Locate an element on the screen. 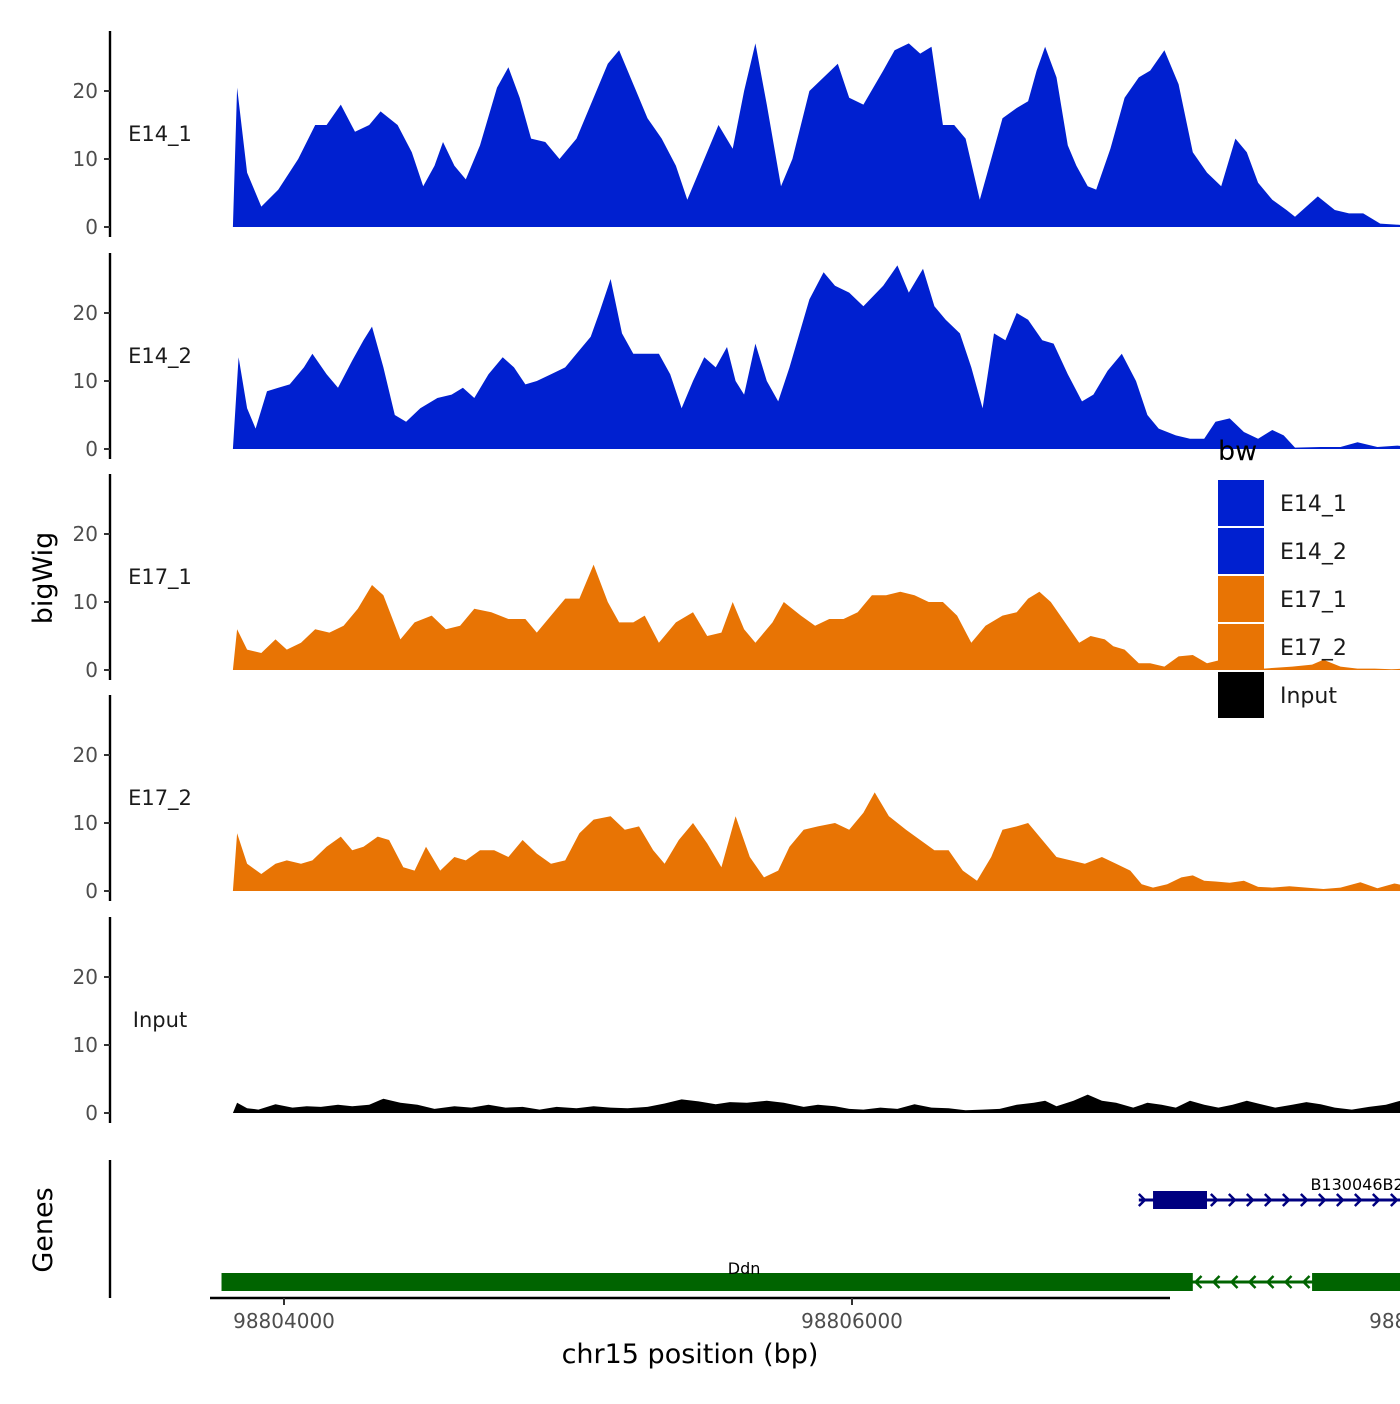  track-label-e17_2: E17_2 is located at coordinates (160, 798).